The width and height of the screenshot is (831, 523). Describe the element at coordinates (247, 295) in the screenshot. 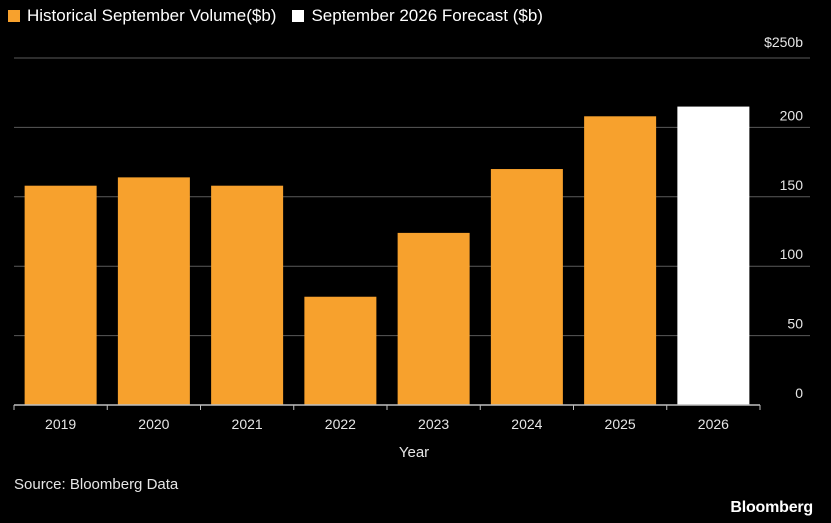

I see `bar-2021` at that location.